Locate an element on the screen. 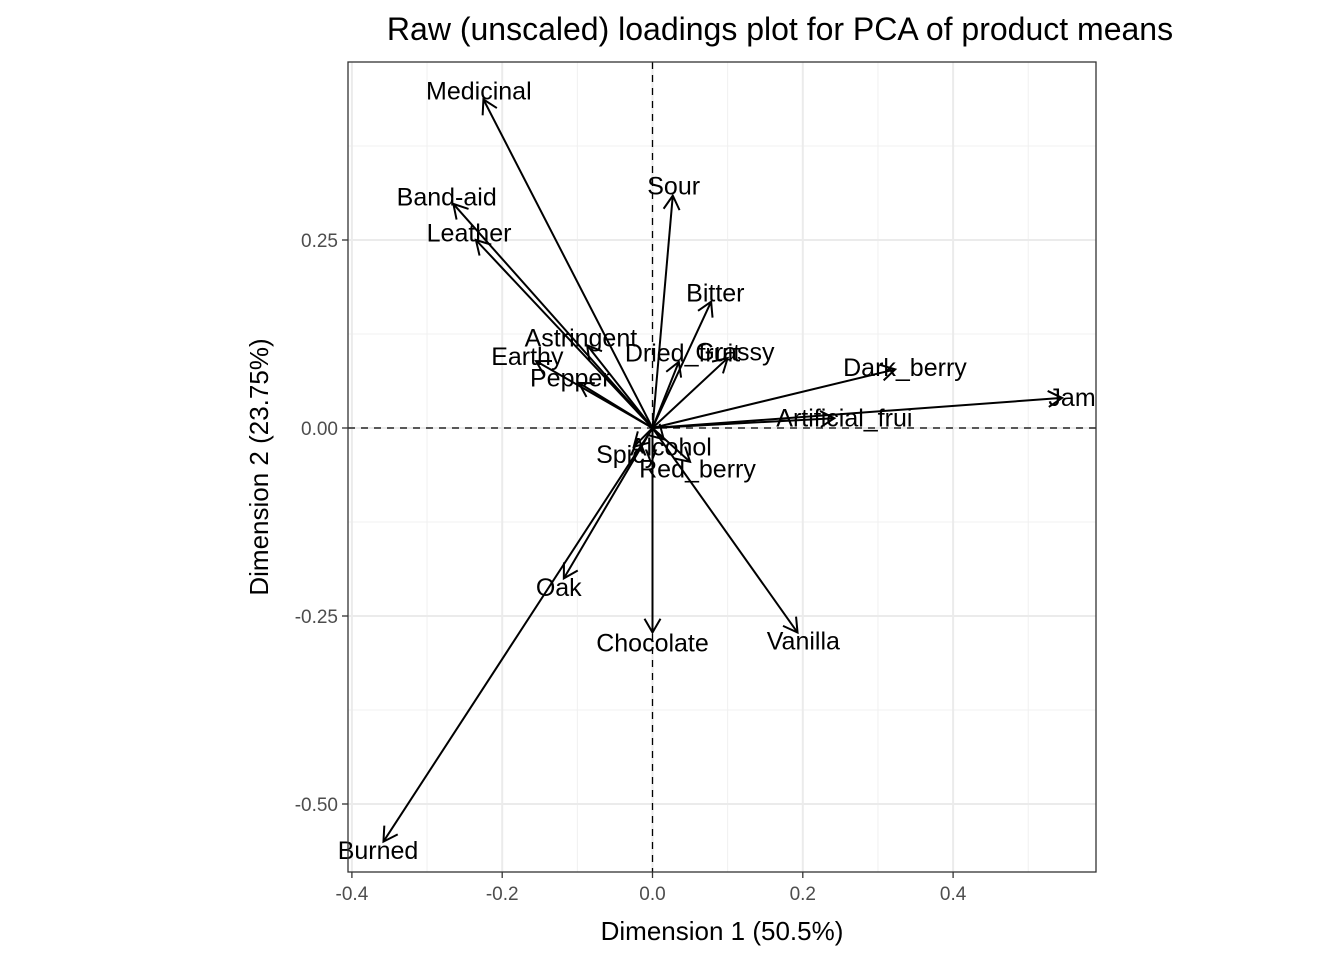 This screenshot has height=965, width=1344. label-dried-fruit: Dried_fruit is located at coordinates (682, 354).